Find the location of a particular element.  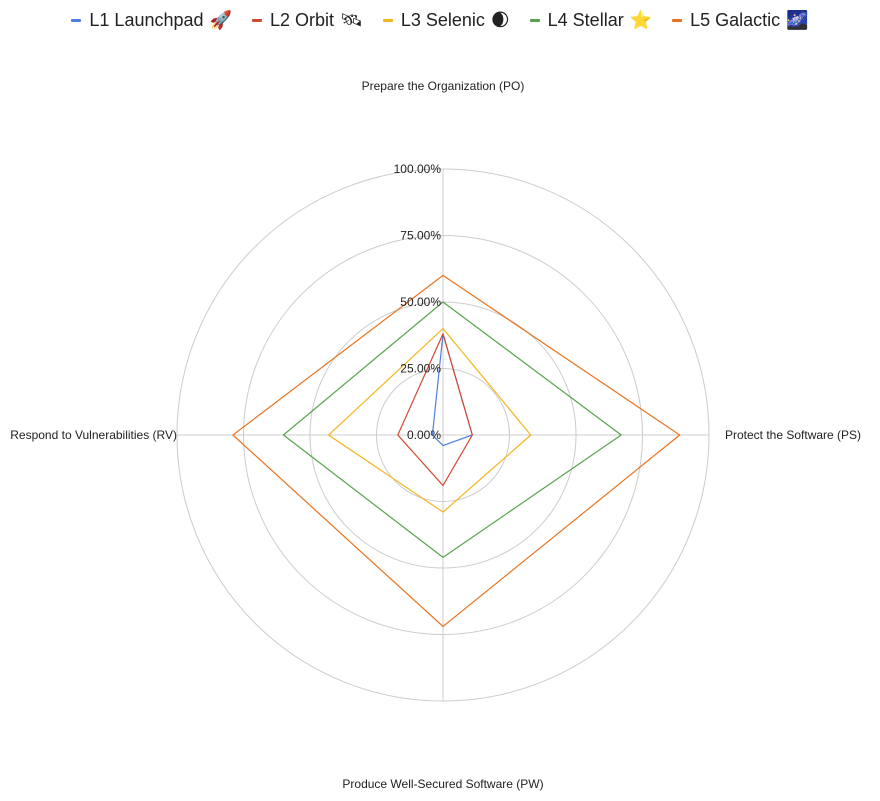

legend-emoji: 🚀 is located at coordinates (220, 20).